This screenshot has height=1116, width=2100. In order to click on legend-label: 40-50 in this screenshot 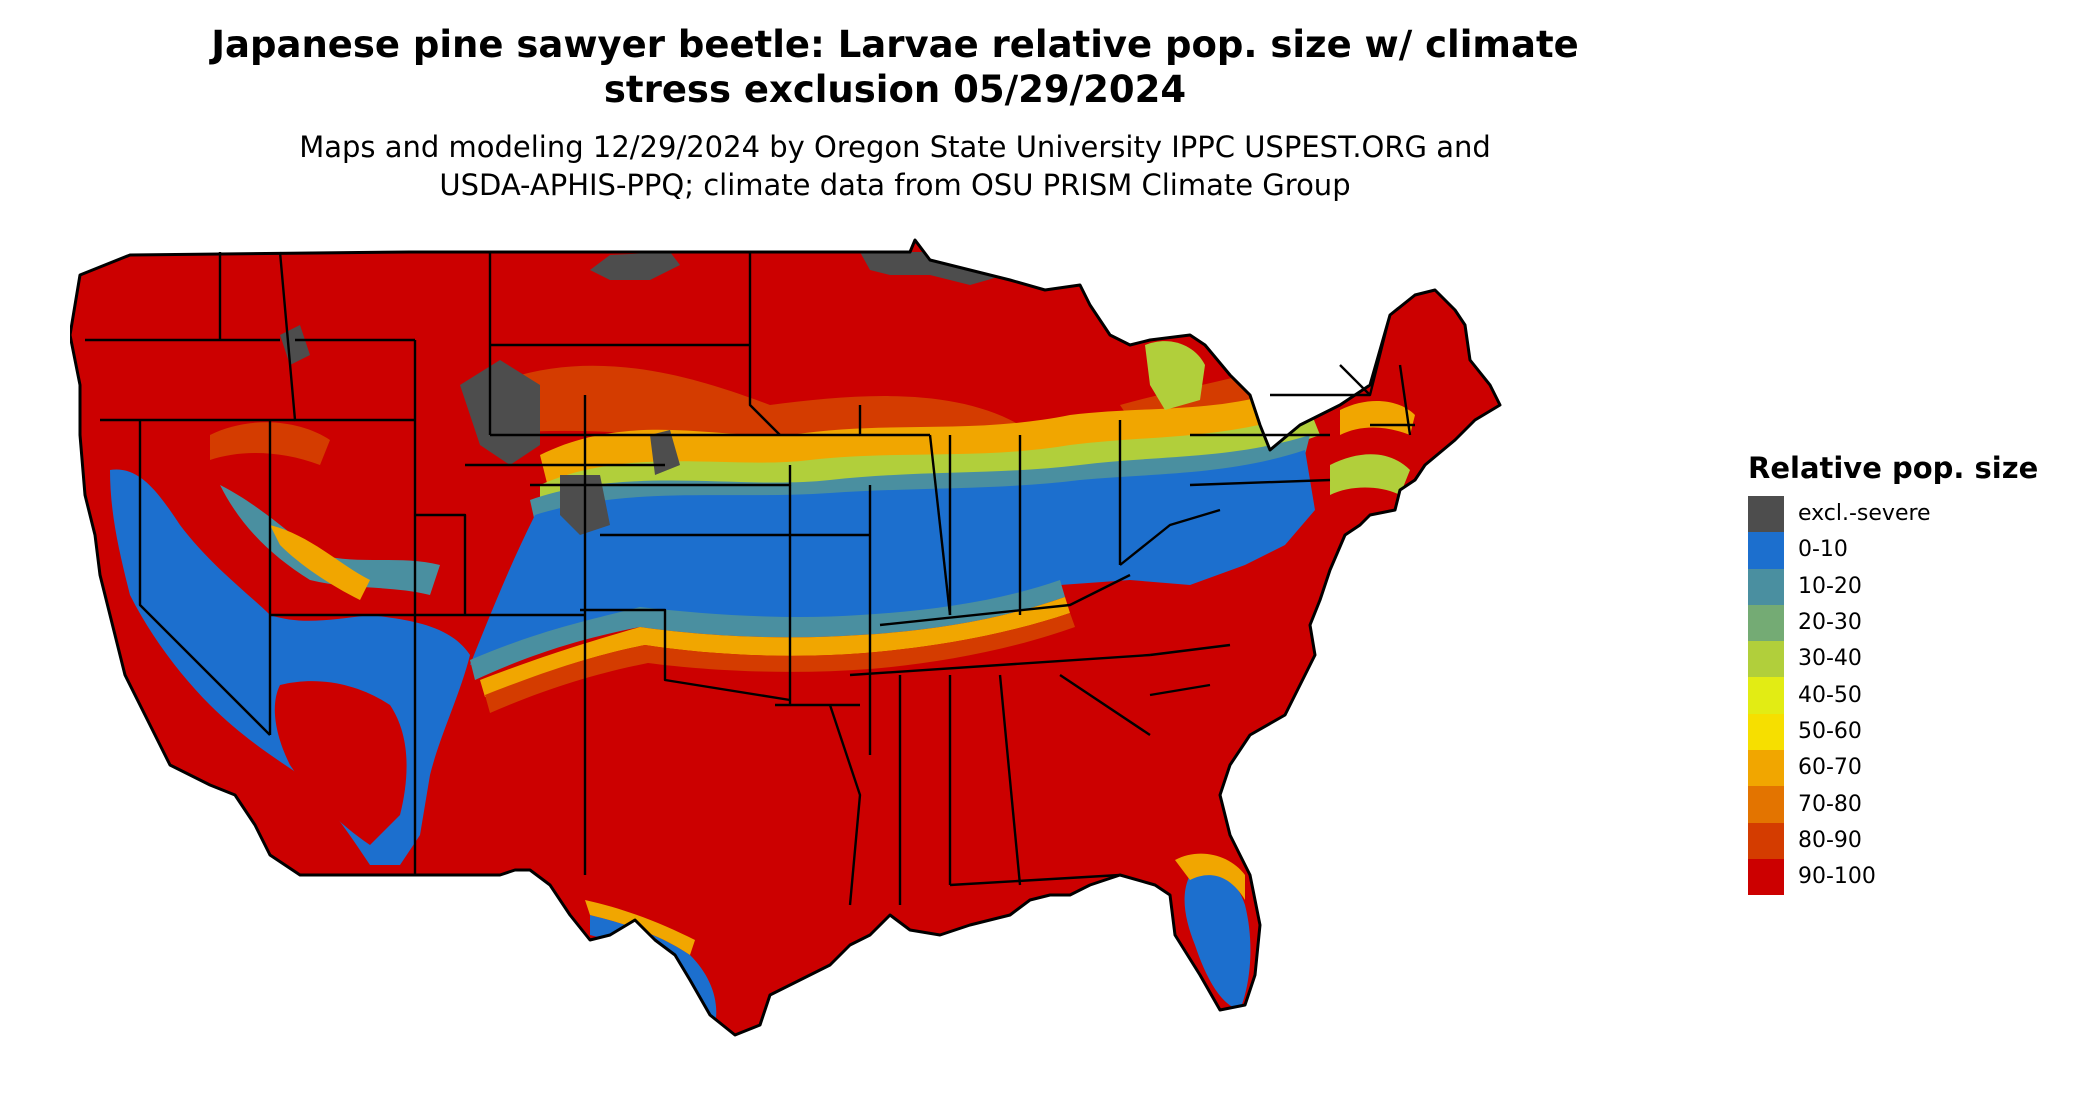, I will do `click(1830, 695)`.